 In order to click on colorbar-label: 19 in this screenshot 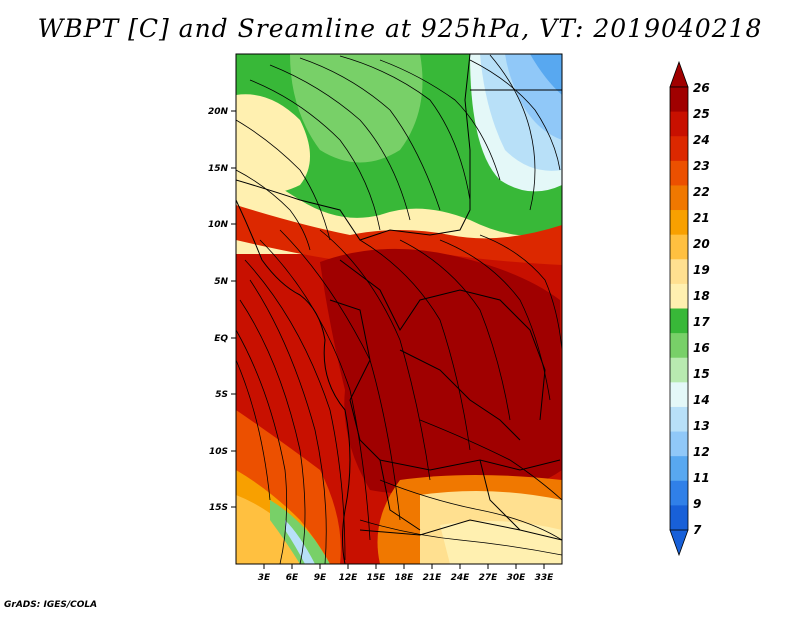, I will do `click(701, 270)`.